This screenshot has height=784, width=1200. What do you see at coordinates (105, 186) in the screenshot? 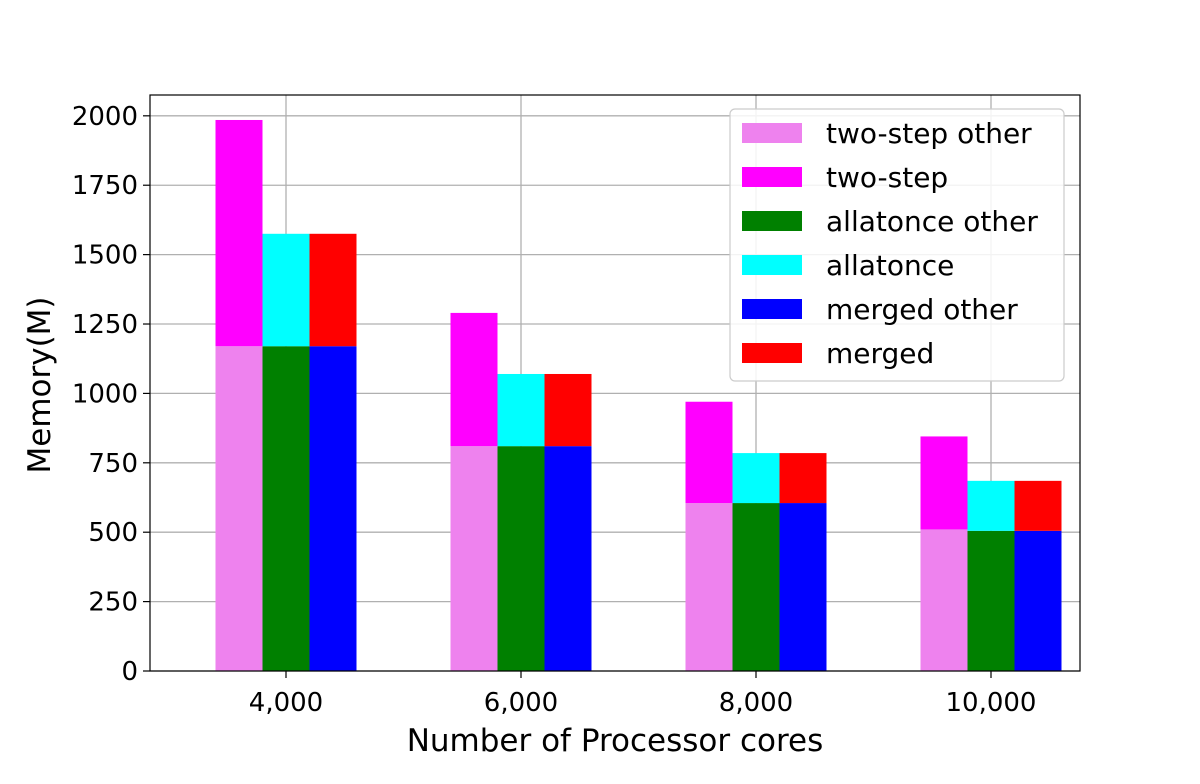
I see `y-tick-label: 1750` at bounding box center [105, 186].